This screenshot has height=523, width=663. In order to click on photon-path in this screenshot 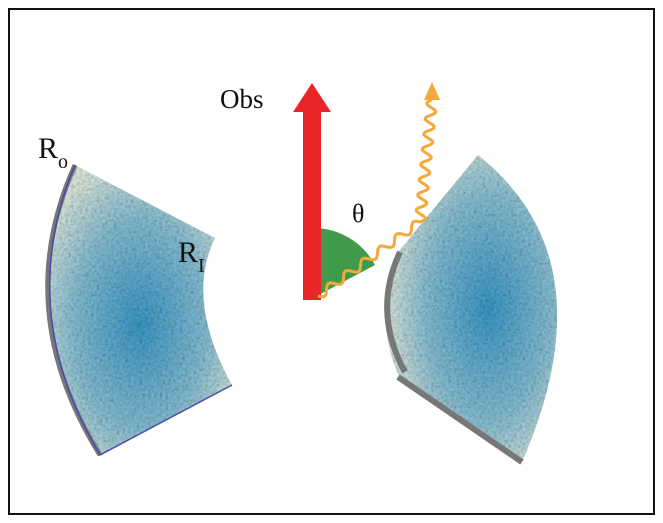, I will do `click(377, 198)`.